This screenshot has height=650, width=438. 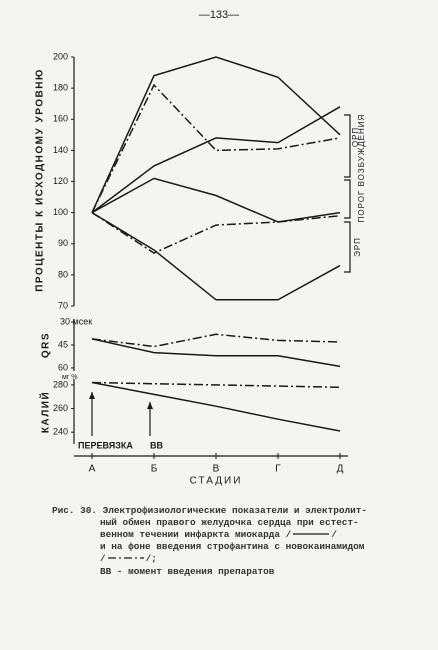 What do you see at coordinates (63, 344) in the screenshot?
I see `y-tick-label: 45` at bounding box center [63, 344].